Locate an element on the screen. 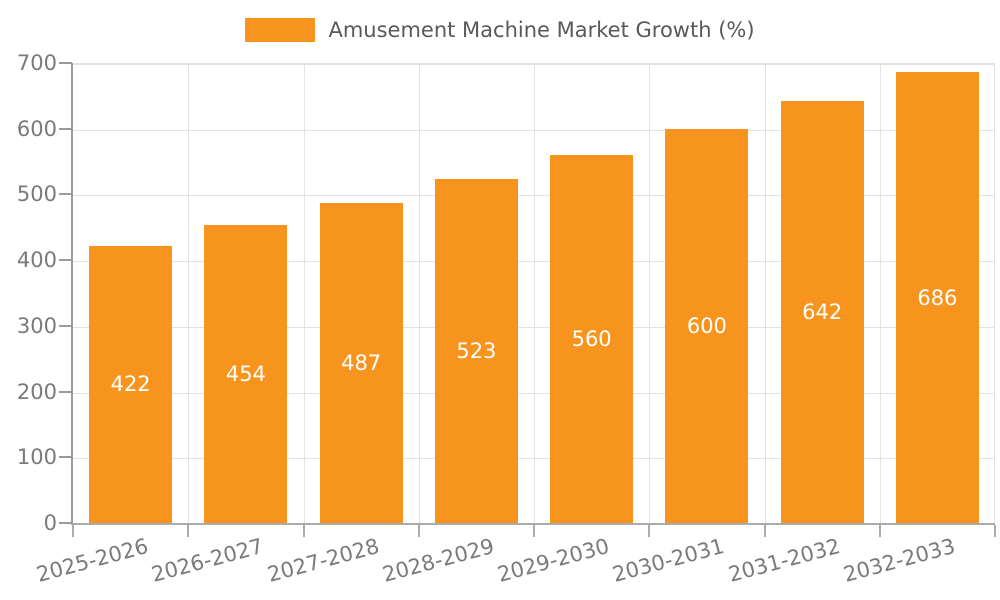 The width and height of the screenshot is (1000, 600). bar: 487 is located at coordinates (361, 362).